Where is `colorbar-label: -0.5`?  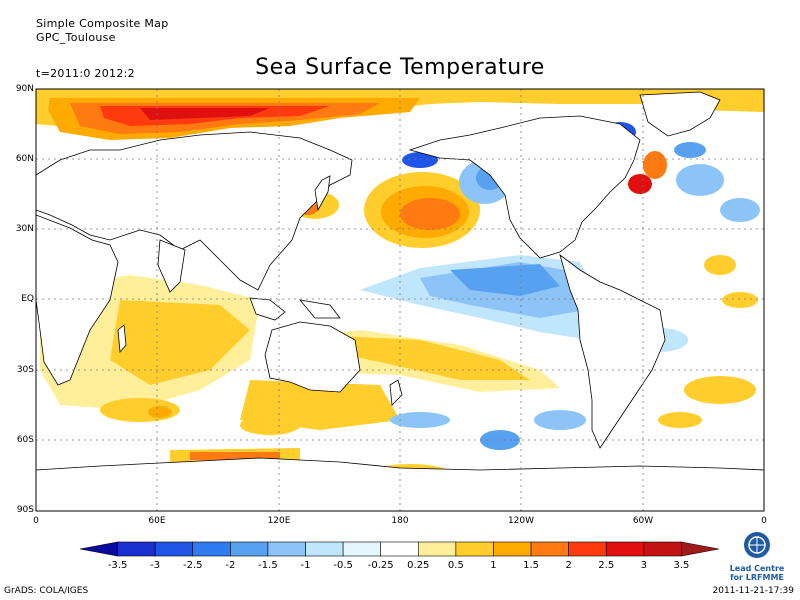
colorbar-label: -0.5 is located at coordinates (343, 565).